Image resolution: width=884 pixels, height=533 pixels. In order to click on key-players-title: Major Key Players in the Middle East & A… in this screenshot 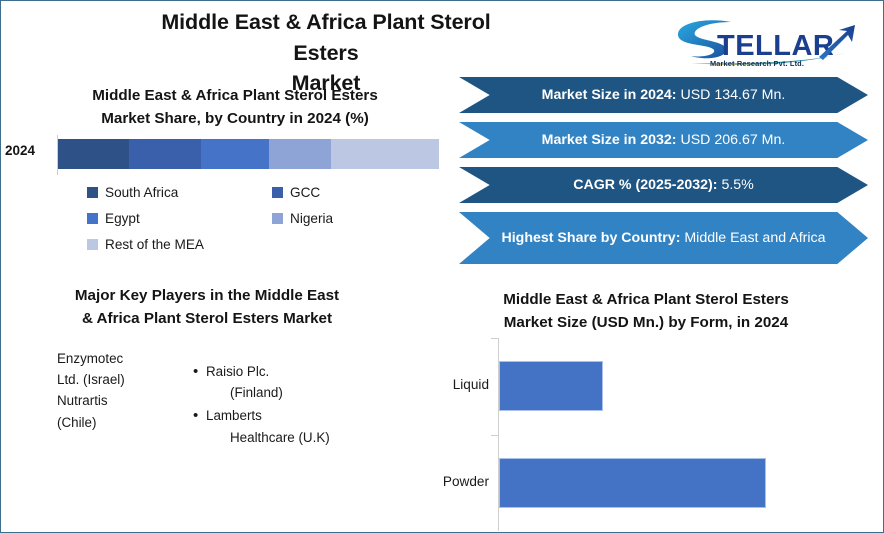, I will do `click(207, 308)`.